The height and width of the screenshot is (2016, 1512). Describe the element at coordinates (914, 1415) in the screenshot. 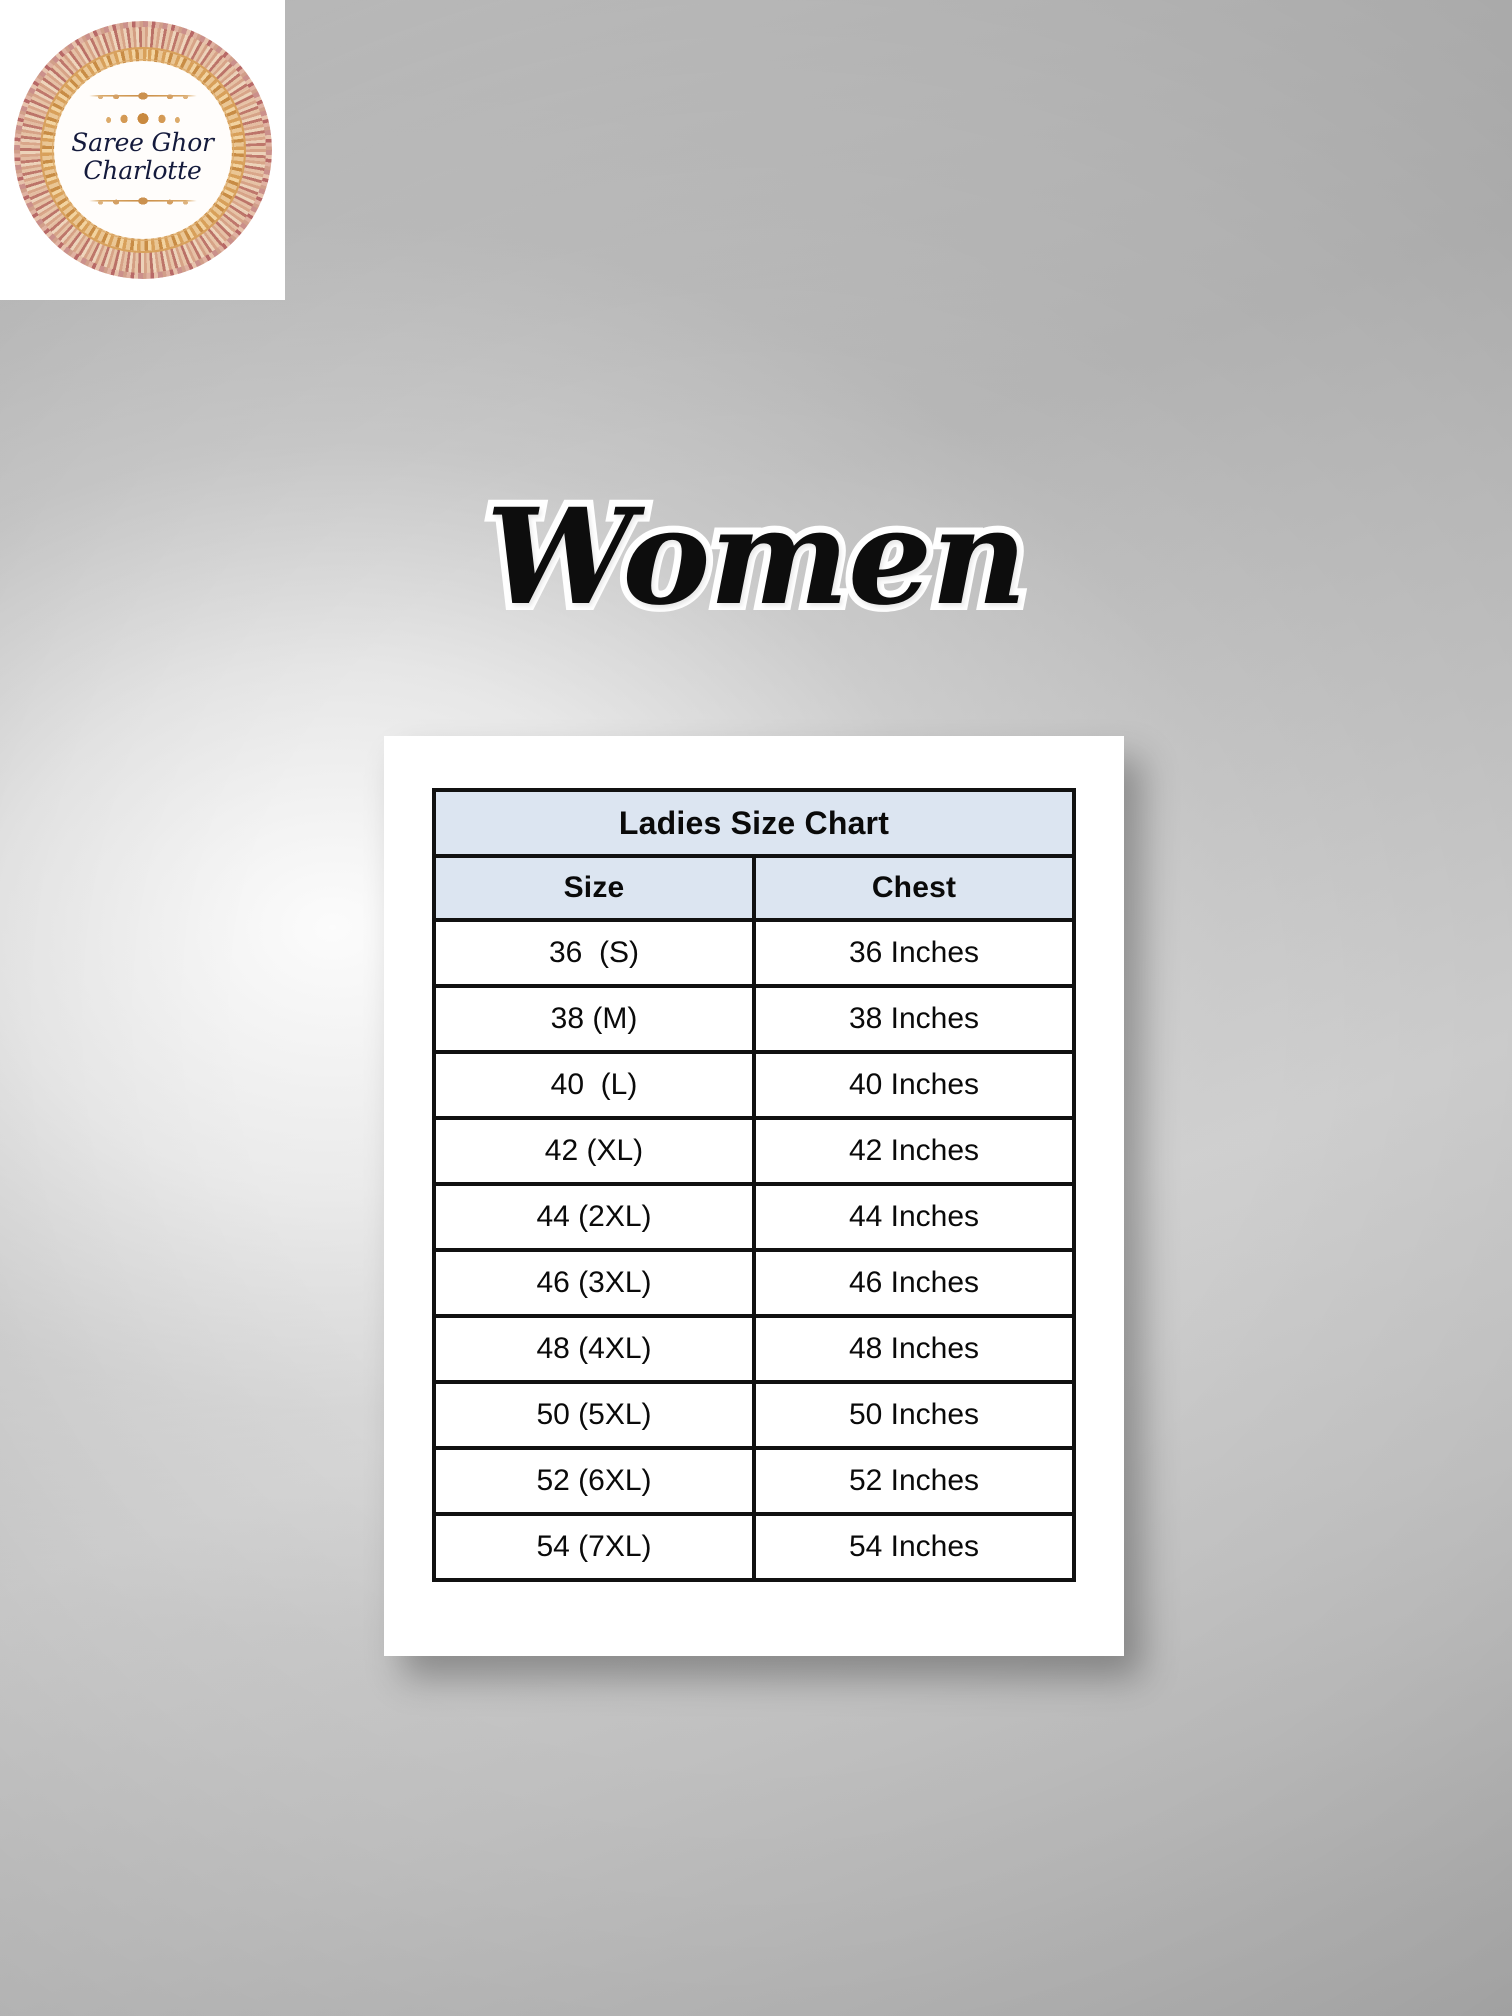

I see `cell-chest: 50 Inches` at that location.